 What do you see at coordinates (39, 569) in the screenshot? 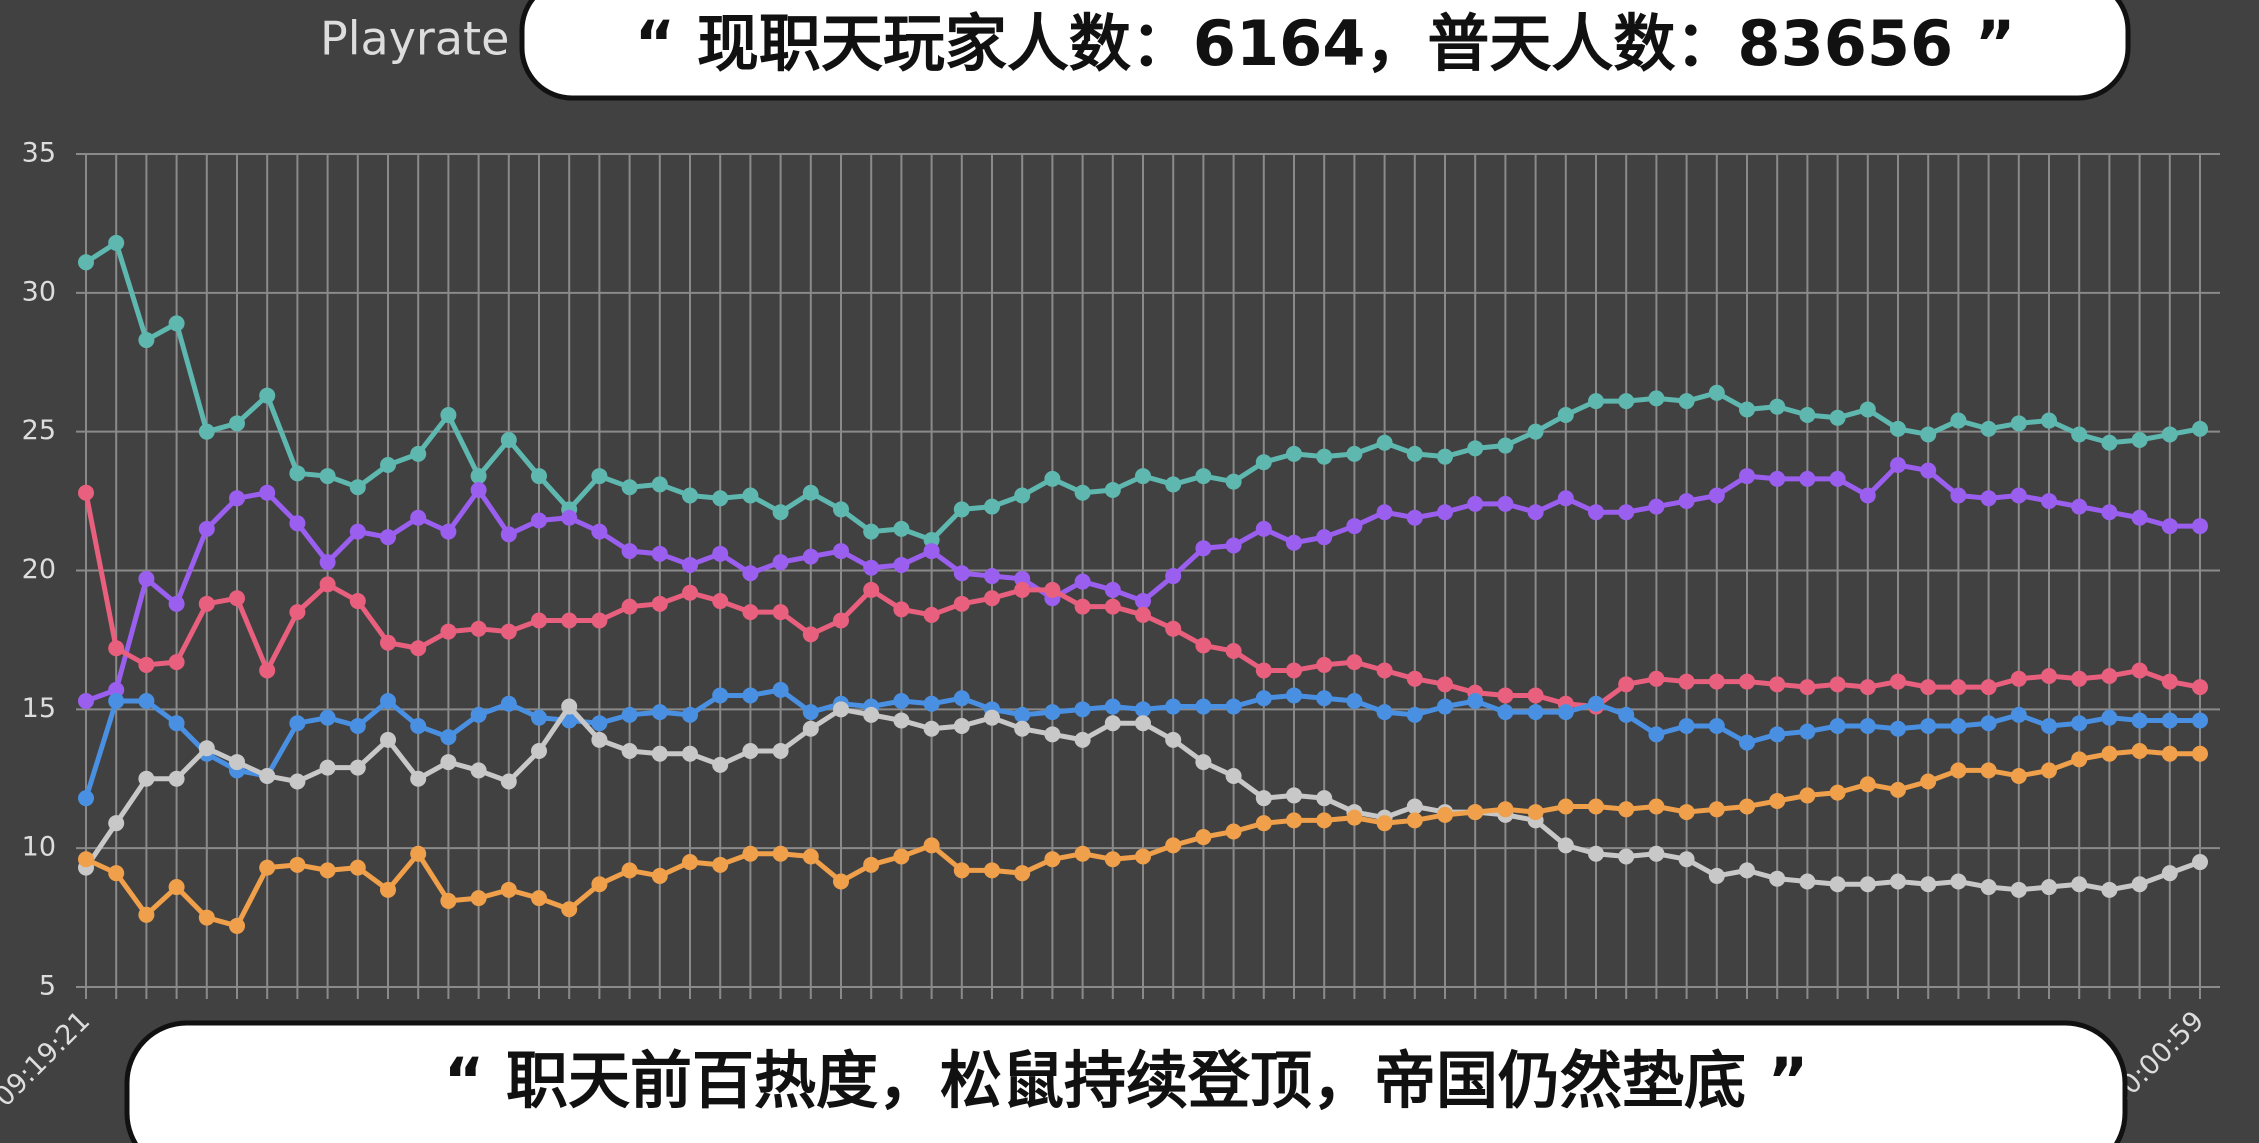
I see `y-tick-label: 20` at bounding box center [39, 569].